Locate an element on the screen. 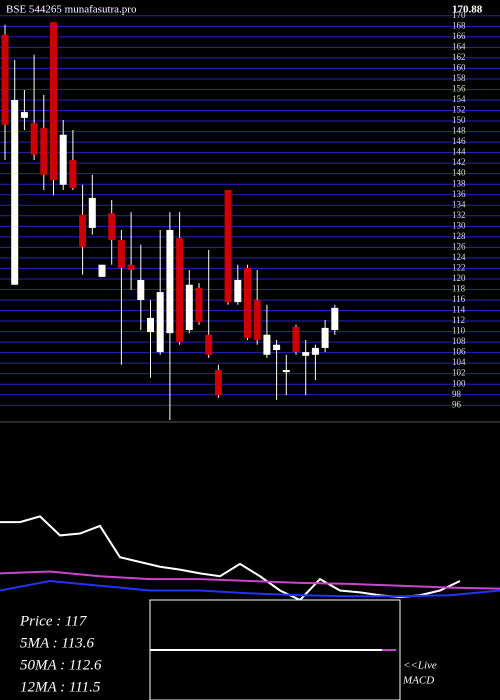 This screenshot has height=700, width=500. info-12ma: 12MA : 111.5 is located at coordinates (60, 687).